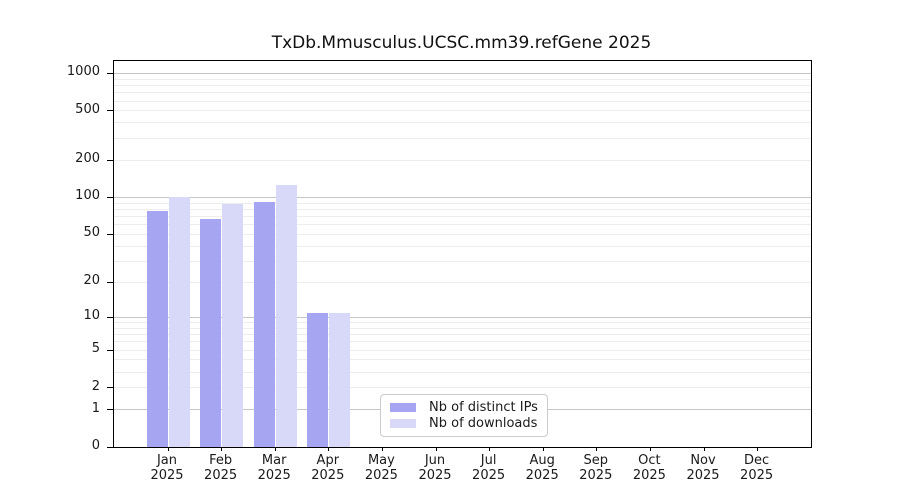 Image resolution: width=900 pixels, height=500 pixels. I want to click on bar-distinct-ips-apr, so click(318, 379).